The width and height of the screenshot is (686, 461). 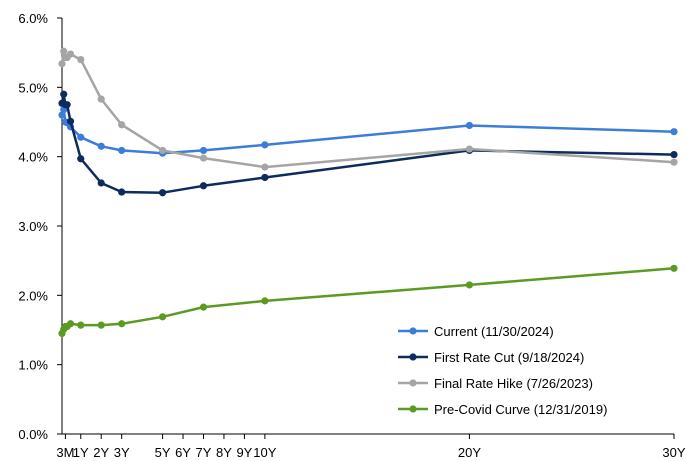 I want to click on y-tick-label: 1.0%, so click(x=33, y=365).